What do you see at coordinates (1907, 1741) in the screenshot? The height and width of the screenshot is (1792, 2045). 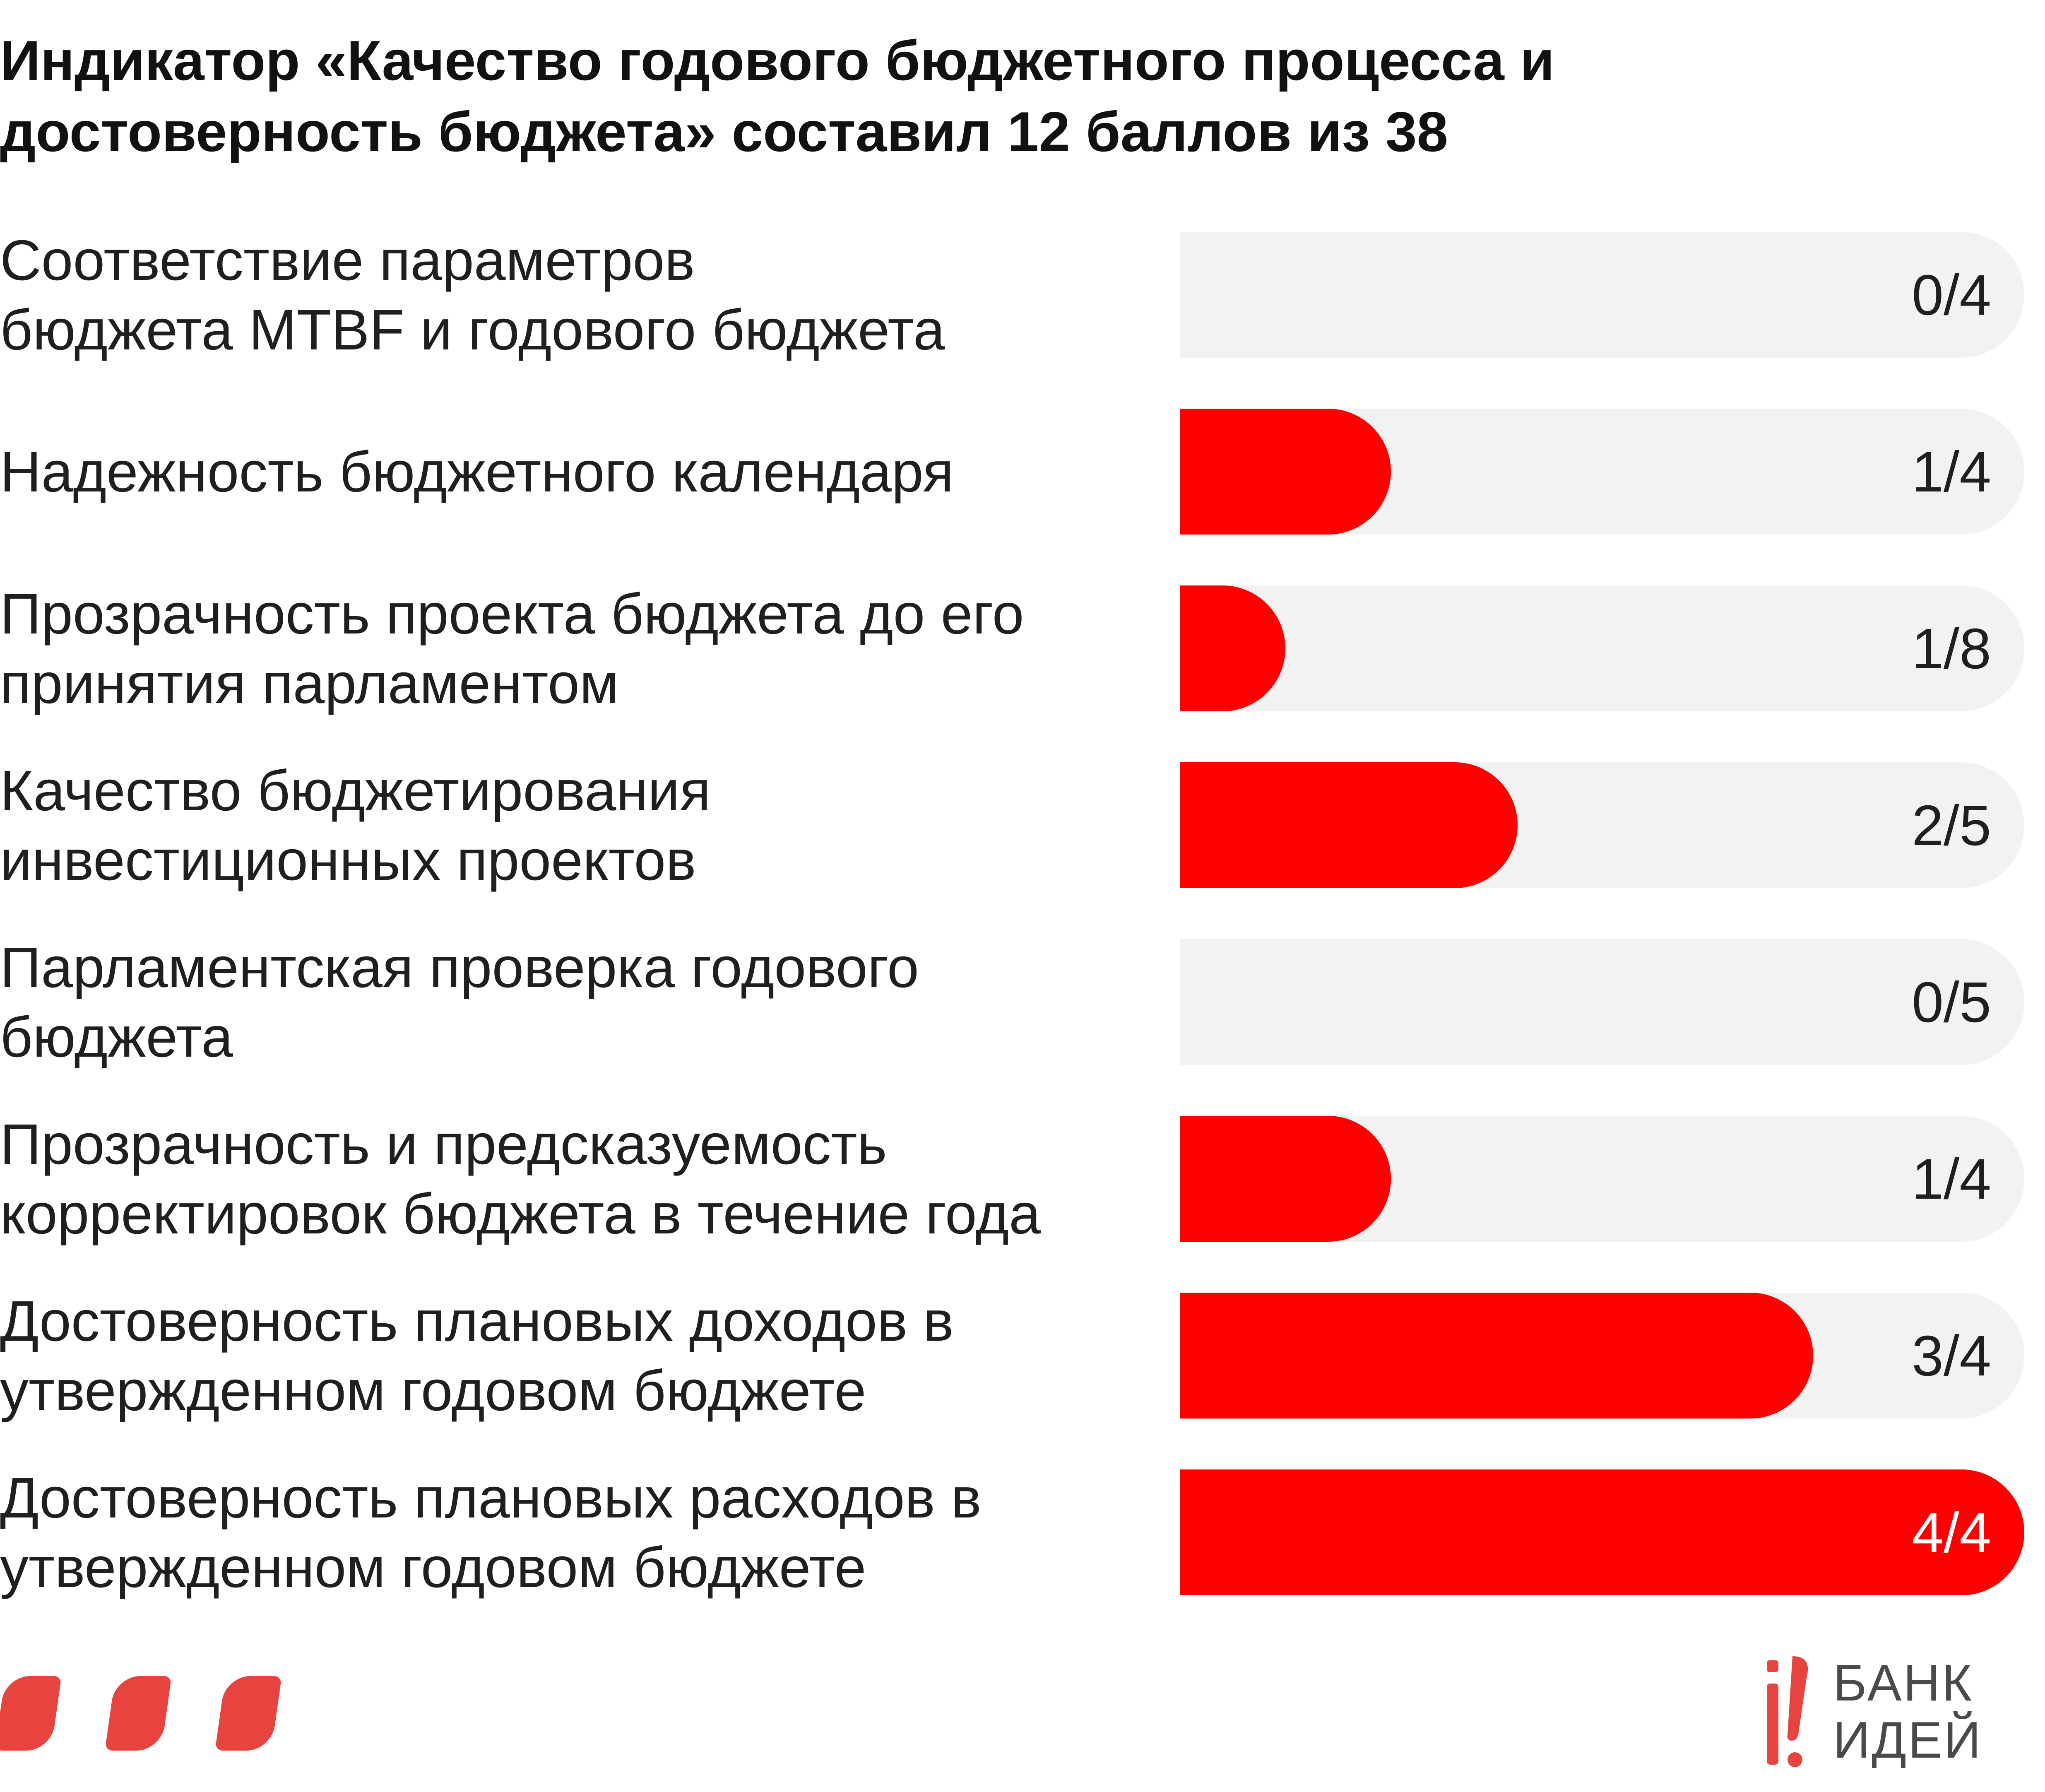 I see `logo-line-2: ИДЕЙ` at bounding box center [1907, 1741].